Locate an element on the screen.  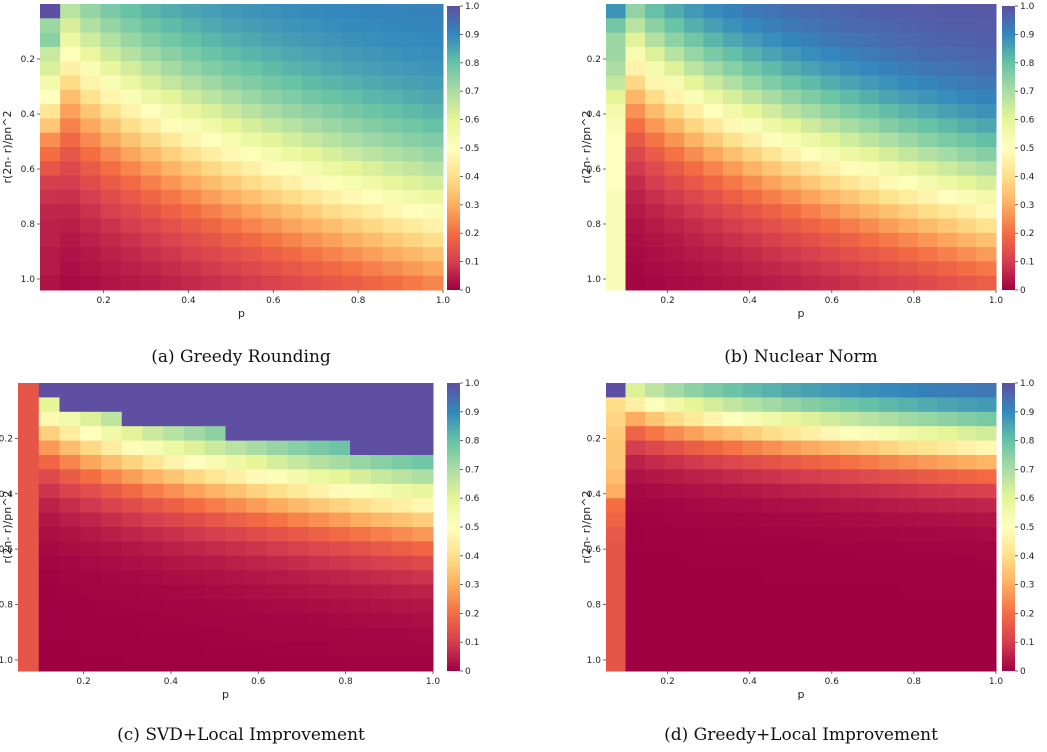
caption-text: Greedy Rounding is located at coordinates (255, 357).